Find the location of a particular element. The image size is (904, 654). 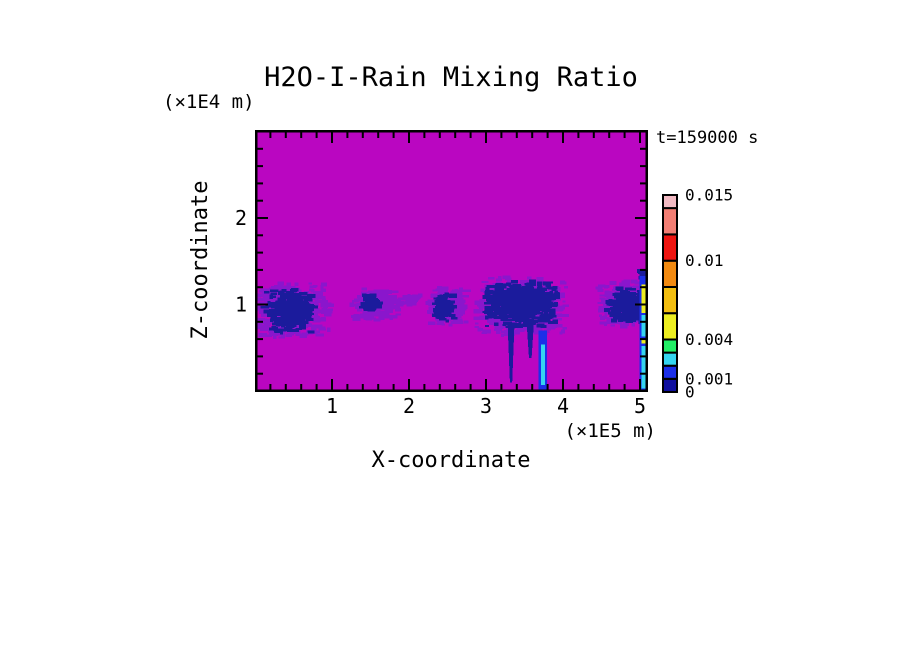

rain-cloud-light is located at coordinates (411, 300).